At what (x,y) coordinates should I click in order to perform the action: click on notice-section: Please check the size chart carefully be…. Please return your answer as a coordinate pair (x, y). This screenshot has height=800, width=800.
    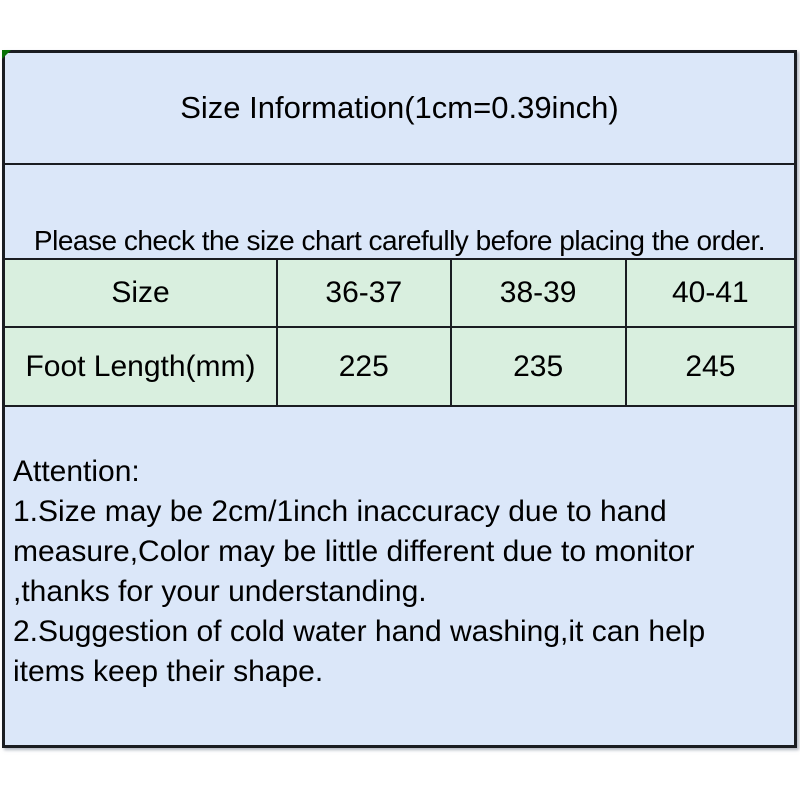
    Looking at the image, I should click on (399, 212).